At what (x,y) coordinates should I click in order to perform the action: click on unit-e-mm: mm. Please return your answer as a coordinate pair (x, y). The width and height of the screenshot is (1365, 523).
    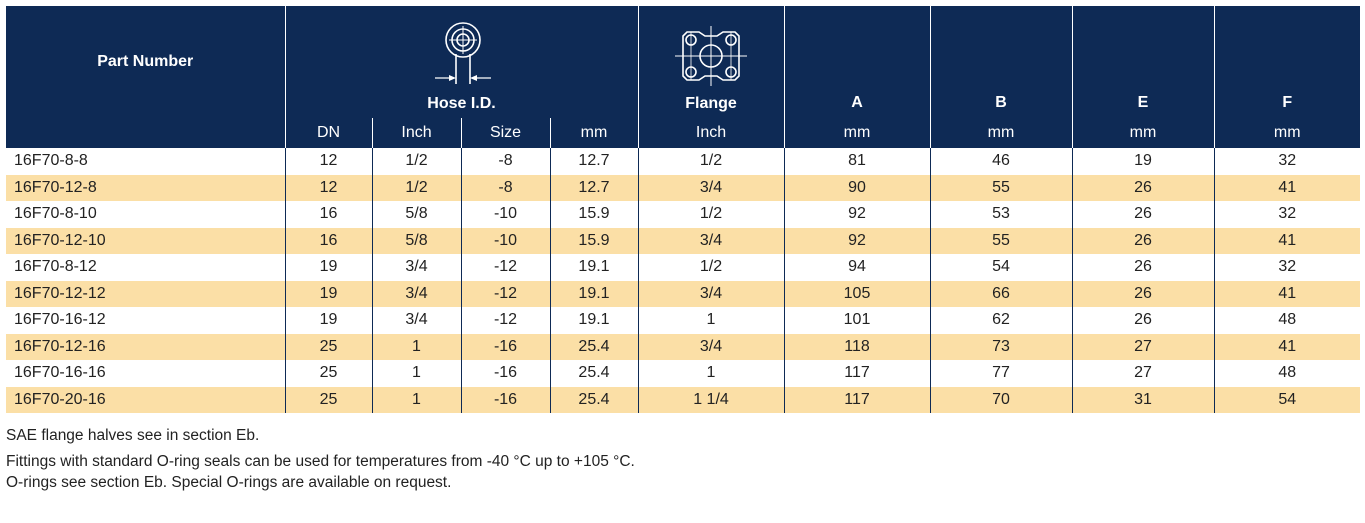
    Looking at the image, I should click on (1142, 133).